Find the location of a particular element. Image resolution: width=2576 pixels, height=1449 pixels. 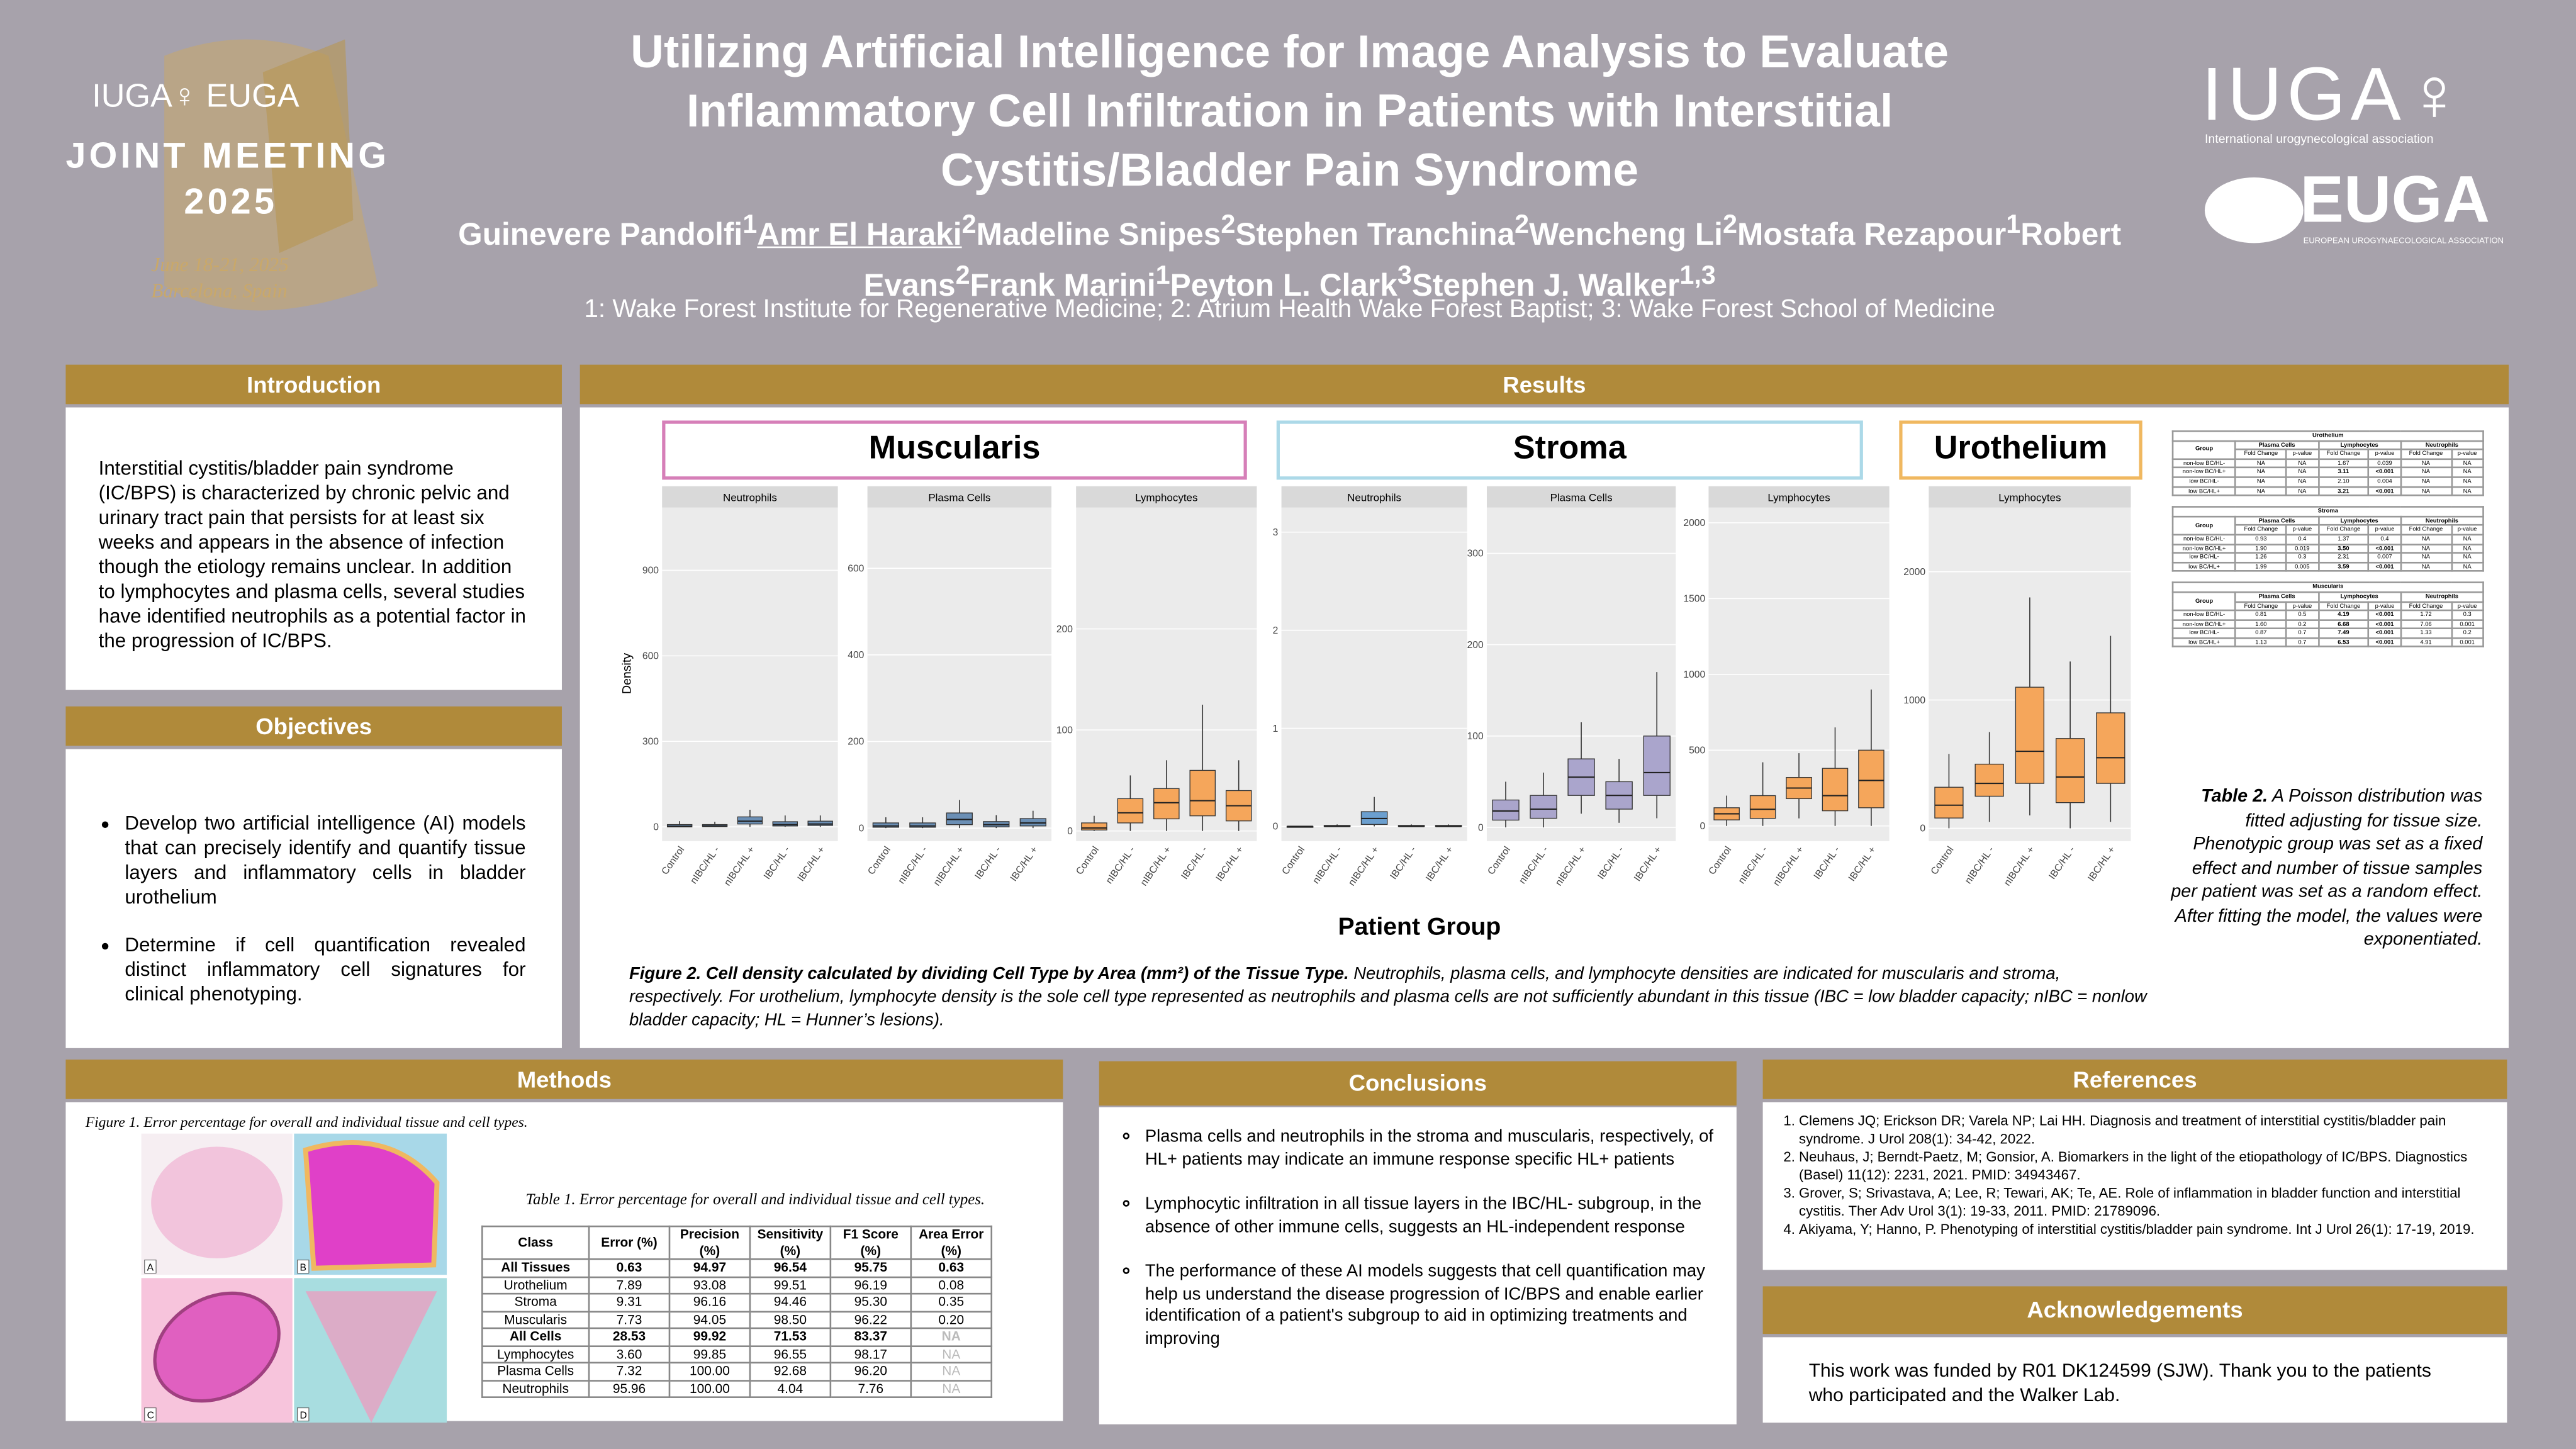

block-name: Muscularis is located at coordinates (2327, 587).